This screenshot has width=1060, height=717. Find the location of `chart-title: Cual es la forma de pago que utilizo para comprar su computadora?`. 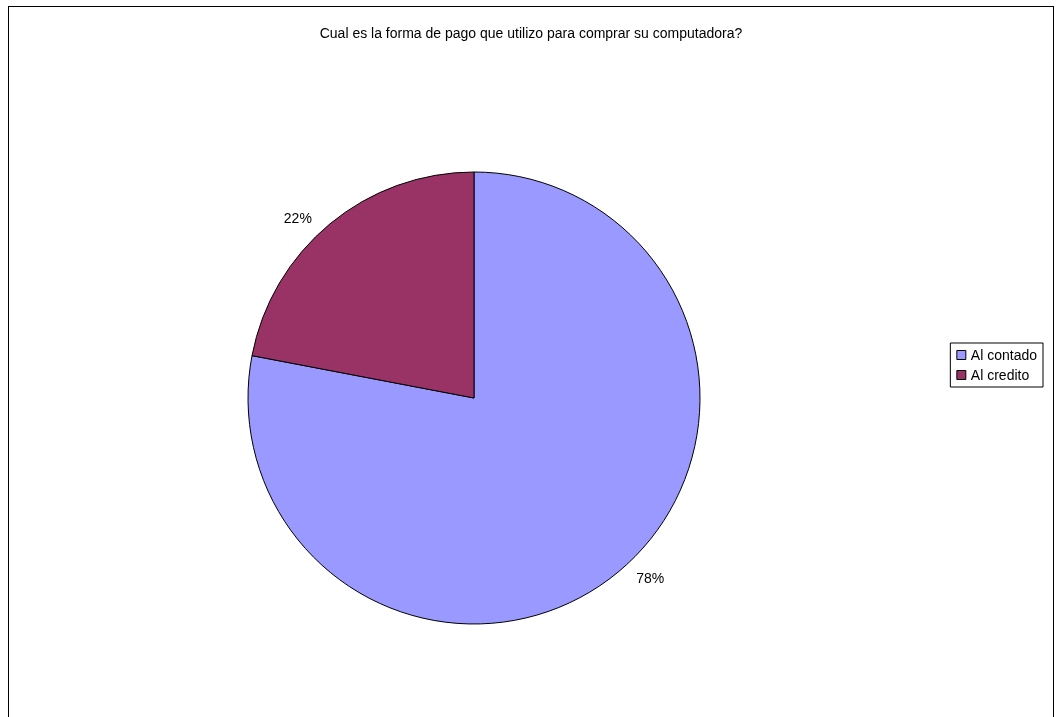

chart-title: Cual es la forma de pago que utilizo para comprar su computadora? is located at coordinates (531, 33).